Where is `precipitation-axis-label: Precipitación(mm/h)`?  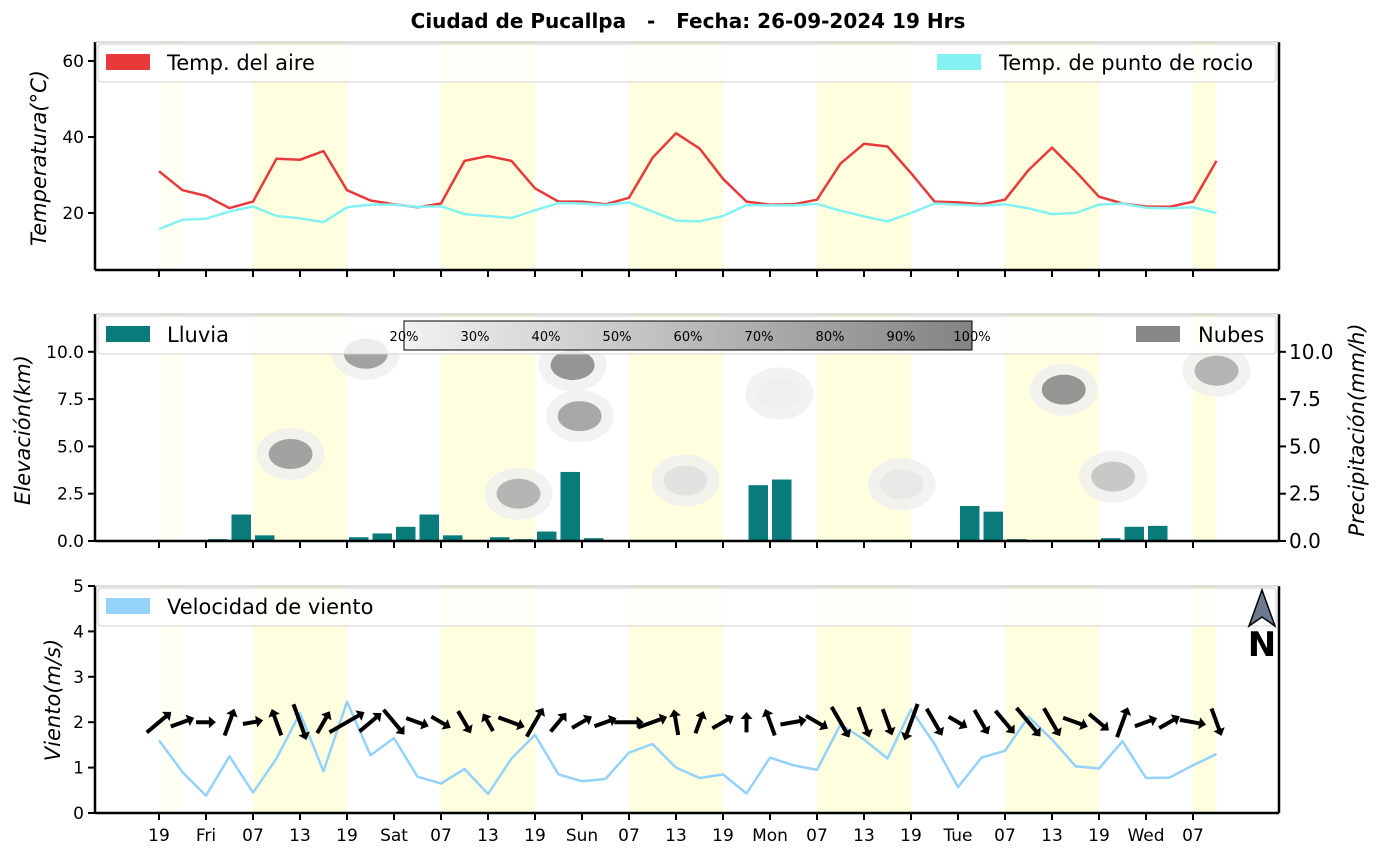
precipitation-axis-label: Precipitación(mm/h) is located at coordinates (1357, 429).